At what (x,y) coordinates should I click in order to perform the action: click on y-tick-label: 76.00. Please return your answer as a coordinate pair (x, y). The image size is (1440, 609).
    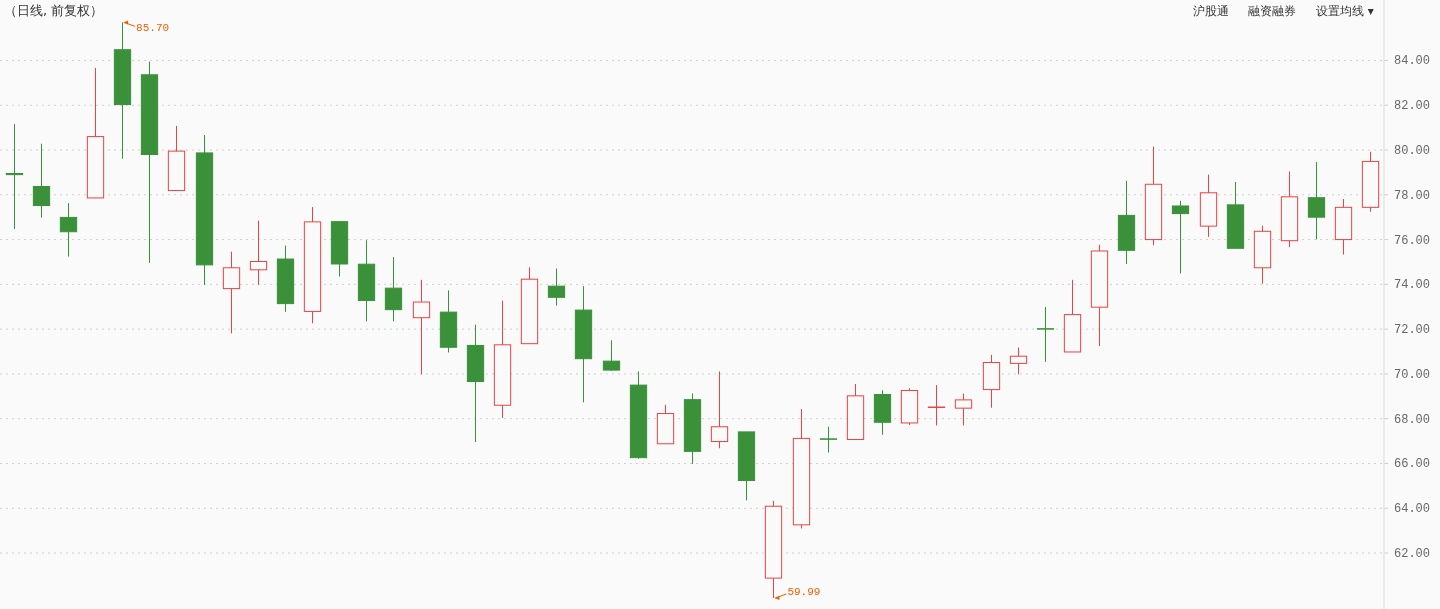
    Looking at the image, I should click on (1411, 240).